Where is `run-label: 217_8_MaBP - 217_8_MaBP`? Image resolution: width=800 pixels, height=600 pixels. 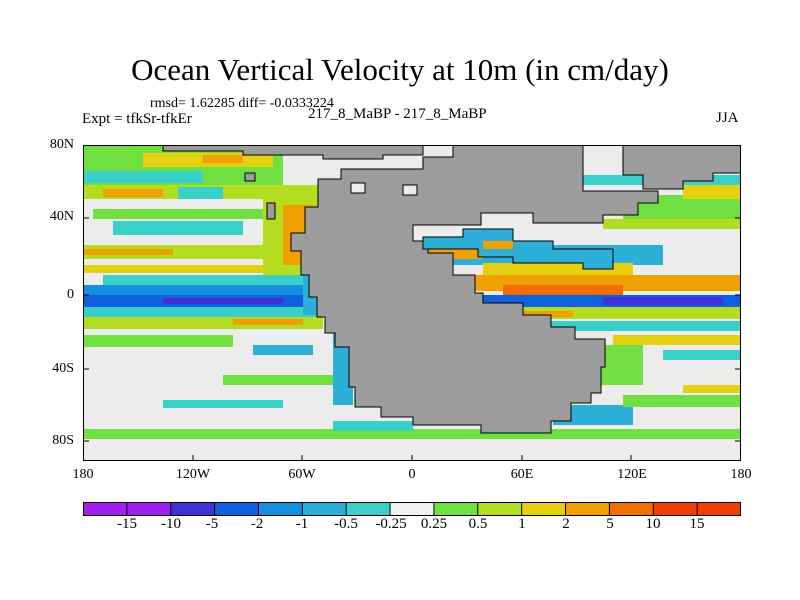
run-label: 217_8_MaBP - 217_8_MaBP is located at coordinates (397, 114).